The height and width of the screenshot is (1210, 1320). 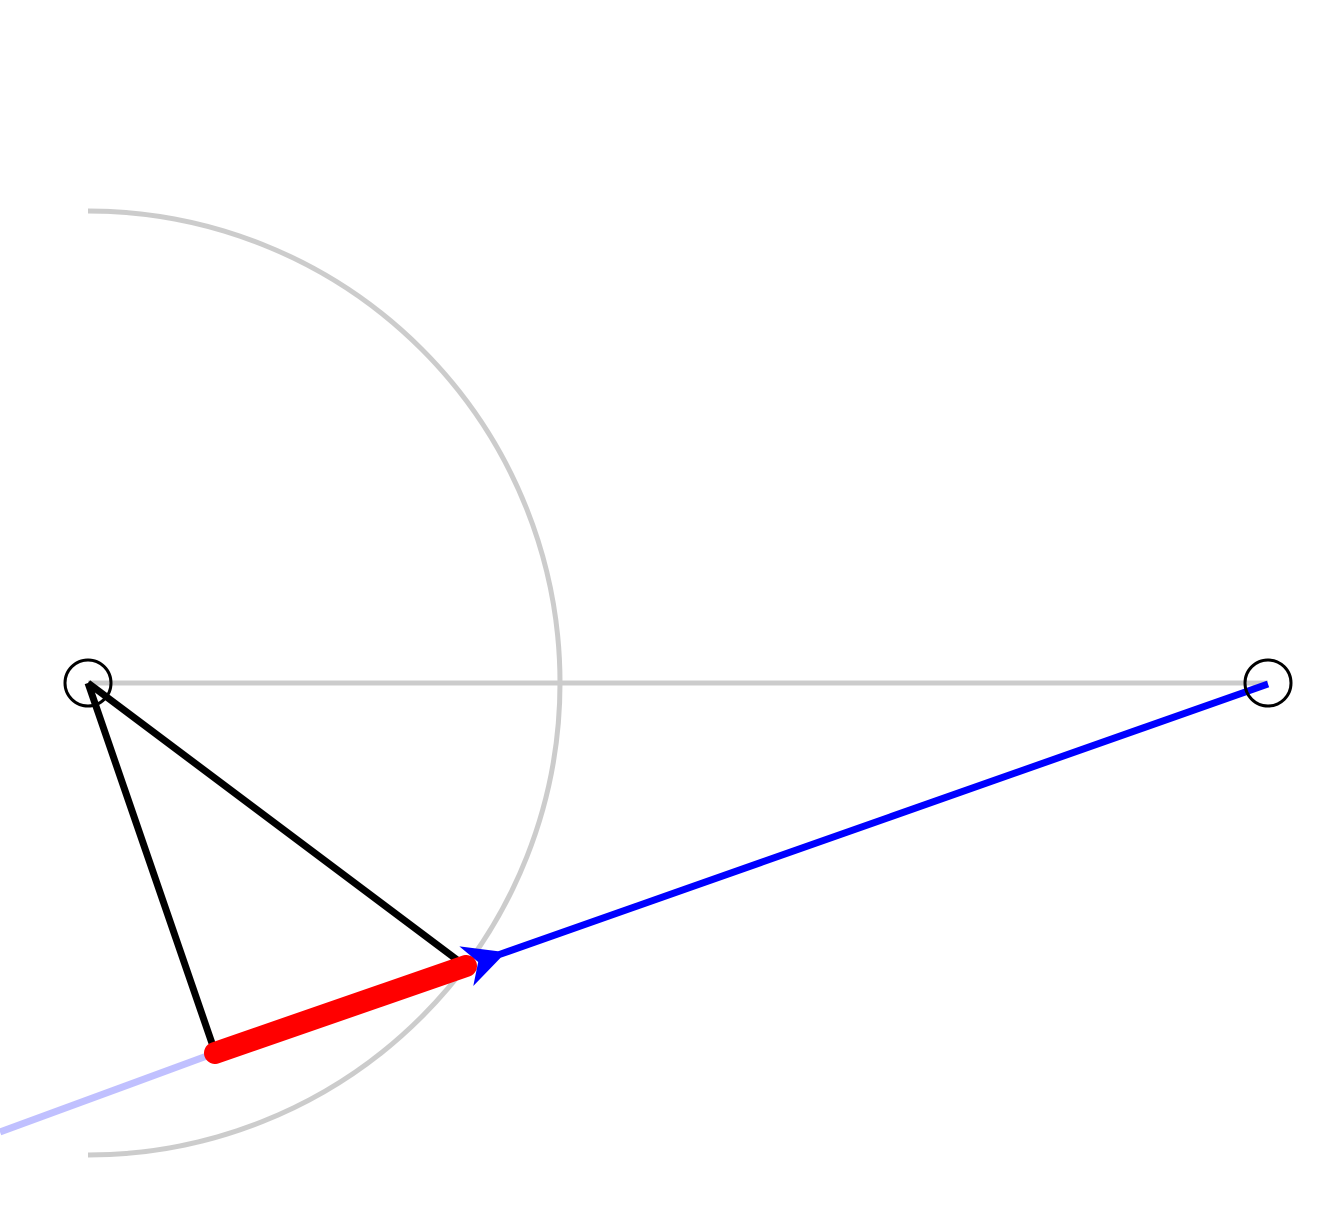 What do you see at coordinates (340, 1009) in the screenshot?
I see `highlight-segment` at bounding box center [340, 1009].